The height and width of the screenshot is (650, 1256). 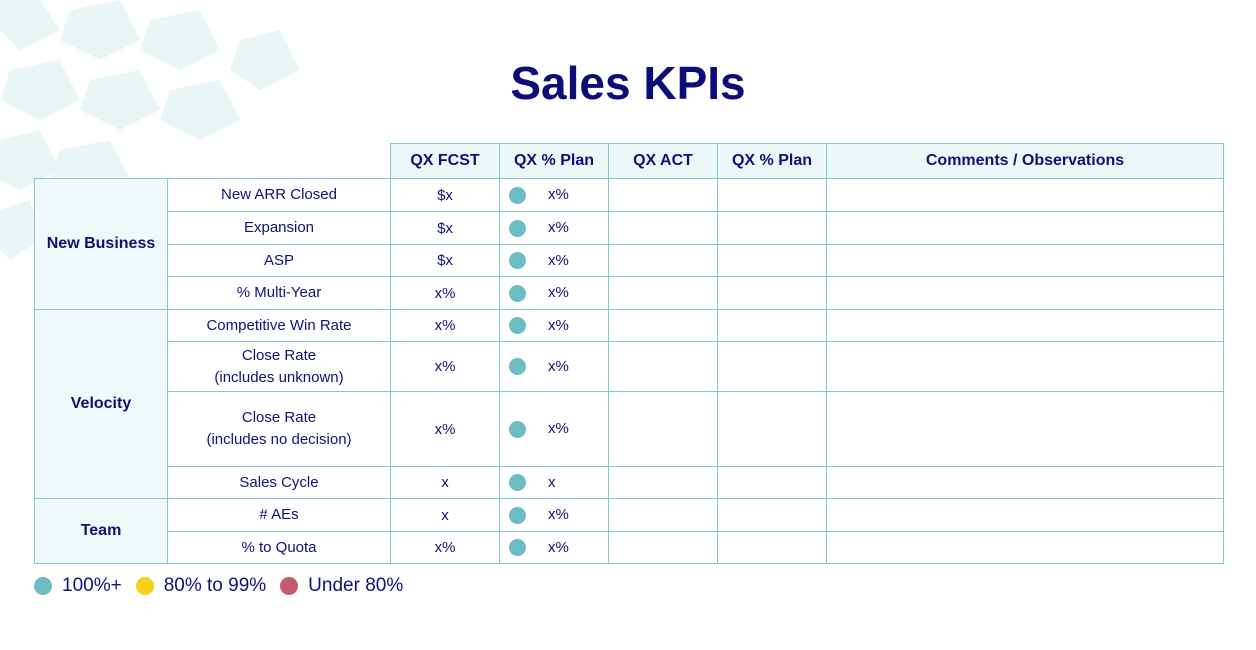 I want to click on title: Sales KPIs, so click(x=628, y=83).